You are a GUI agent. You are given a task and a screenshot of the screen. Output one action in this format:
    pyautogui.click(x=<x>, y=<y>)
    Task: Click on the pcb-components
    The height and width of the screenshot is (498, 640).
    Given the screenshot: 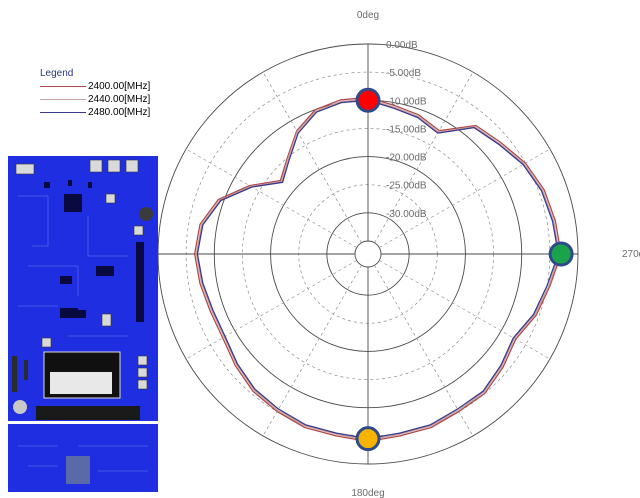 What is the action you would take?
    pyautogui.click(x=94, y=251)
    